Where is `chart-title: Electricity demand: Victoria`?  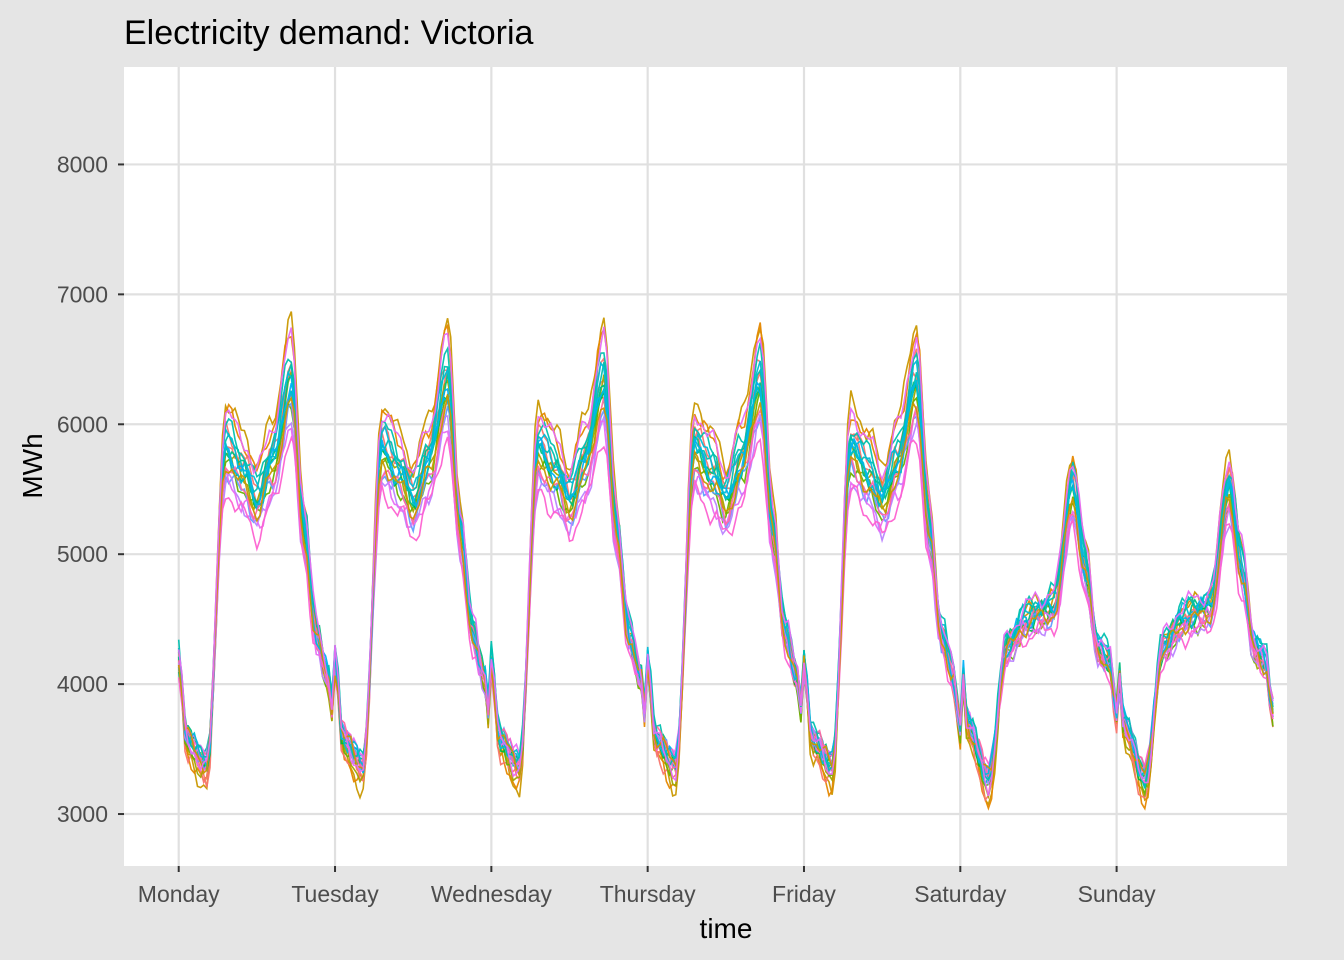
chart-title: Electricity demand: Victoria is located at coordinates (329, 33).